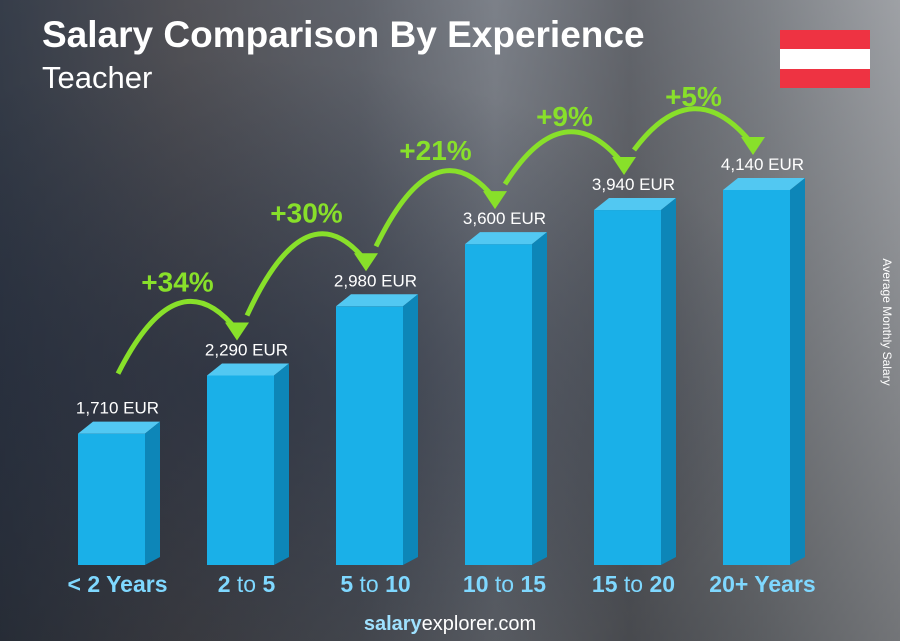  Describe the element at coordinates (375, 584) in the screenshot. I see `category-label: 5 to 10` at that location.